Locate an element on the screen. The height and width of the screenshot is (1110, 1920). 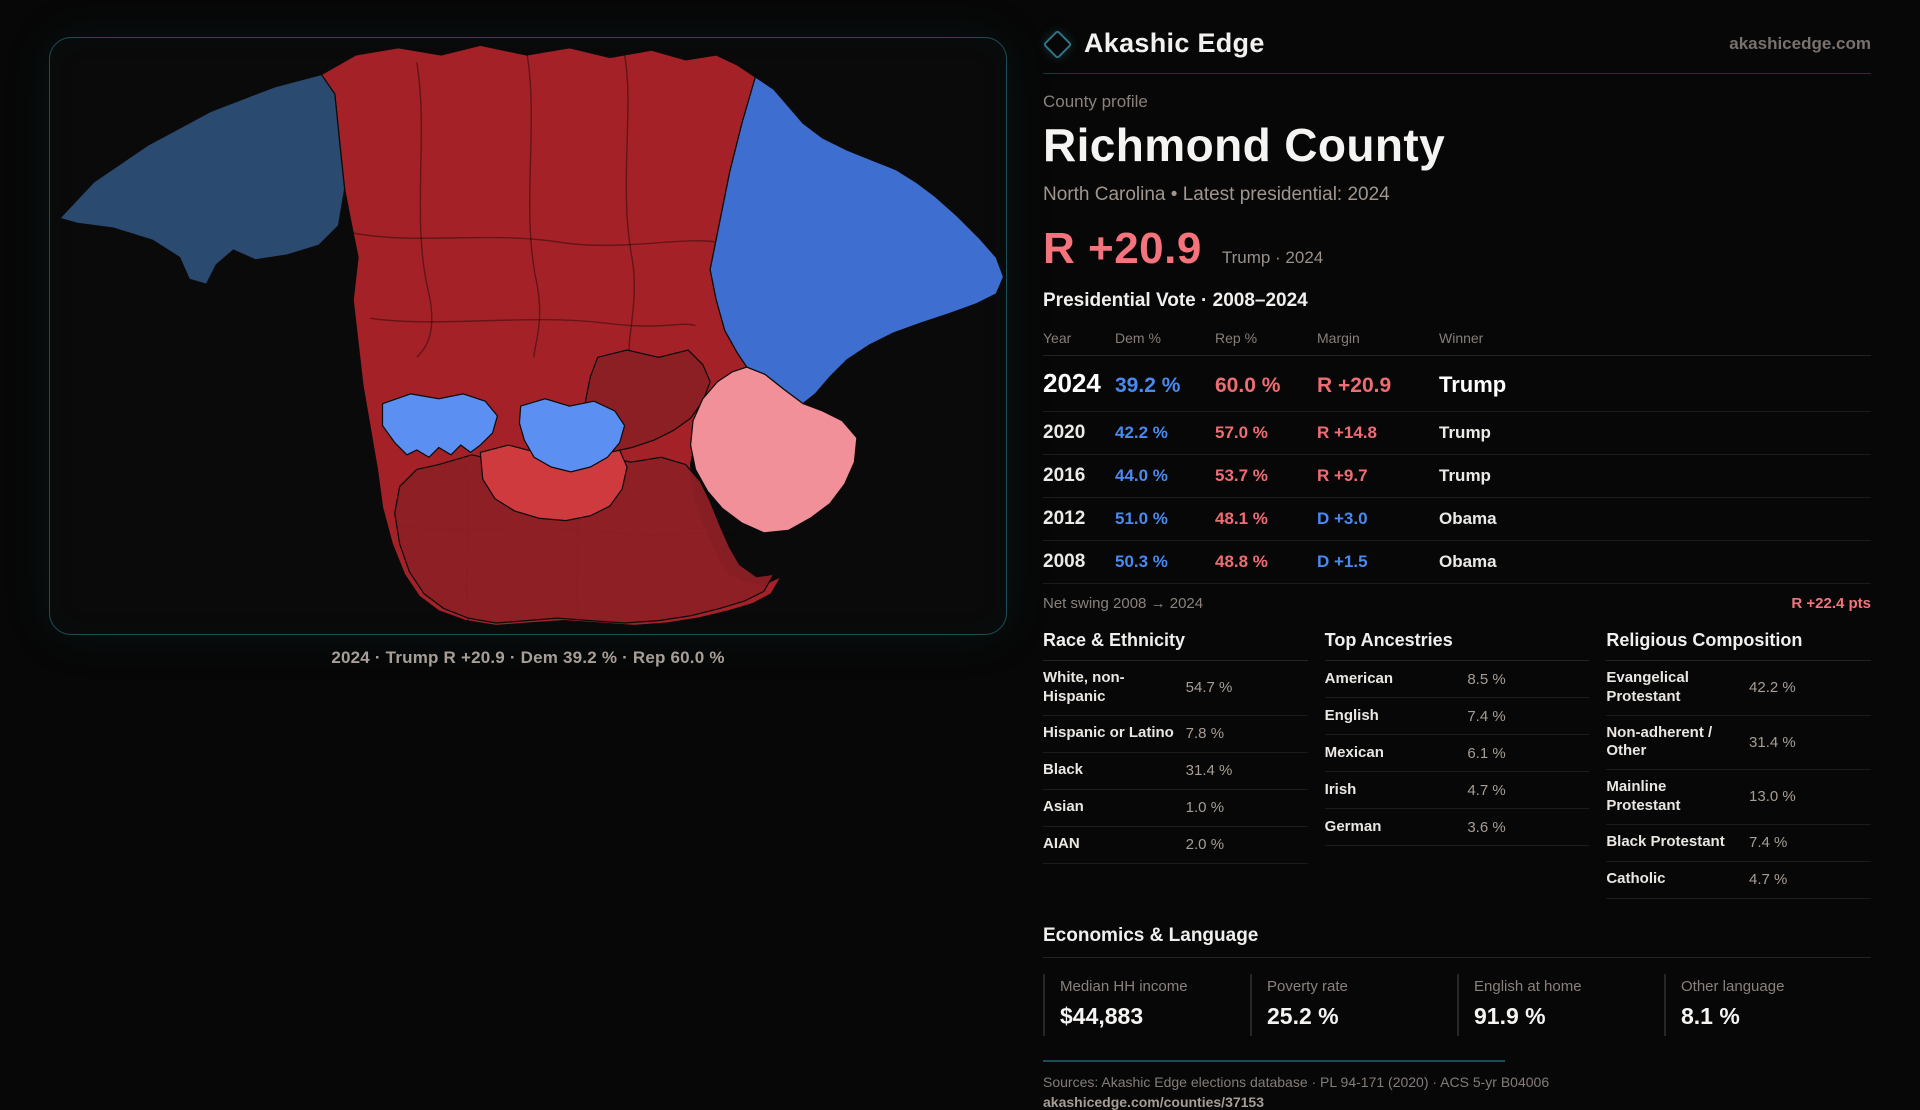
stat-value: 91.9 % is located at coordinates (1510, 1015).